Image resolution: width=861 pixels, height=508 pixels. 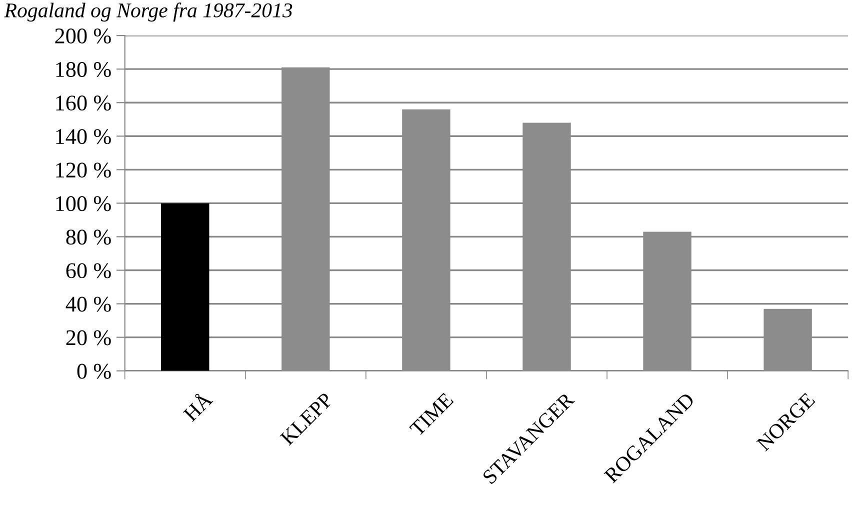 What do you see at coordinates (83, 70) in the screenshot?
I see `y-tick-label: 180 %` at bounding box center [83, 70].